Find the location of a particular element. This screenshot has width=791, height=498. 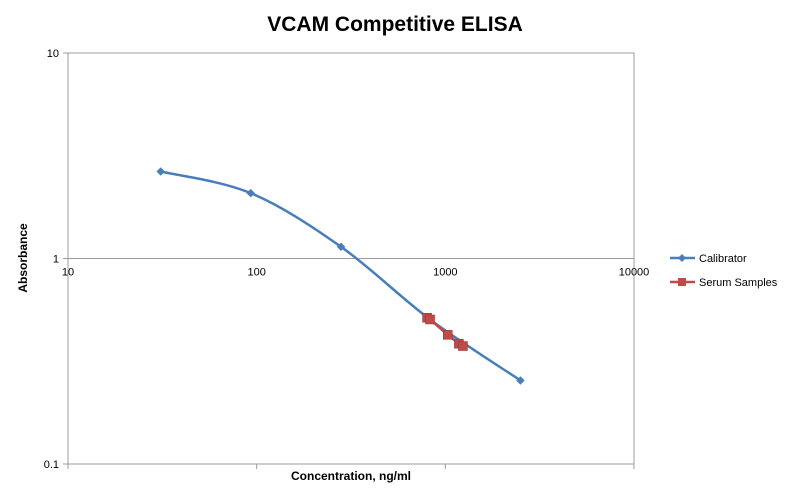

legend-marker-serum-samples is located at coordinates (682, 282).